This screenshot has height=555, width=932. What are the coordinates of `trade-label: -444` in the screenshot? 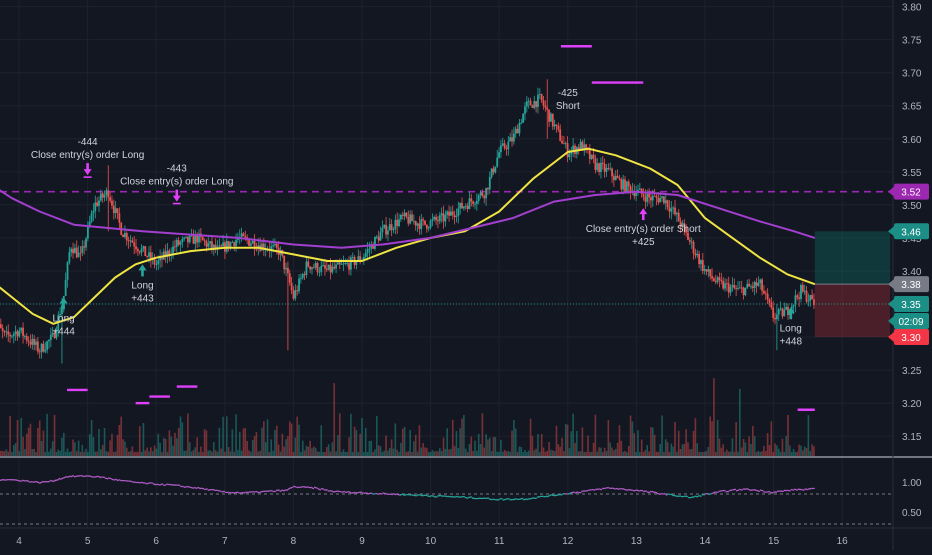 It's located at (88, 142).